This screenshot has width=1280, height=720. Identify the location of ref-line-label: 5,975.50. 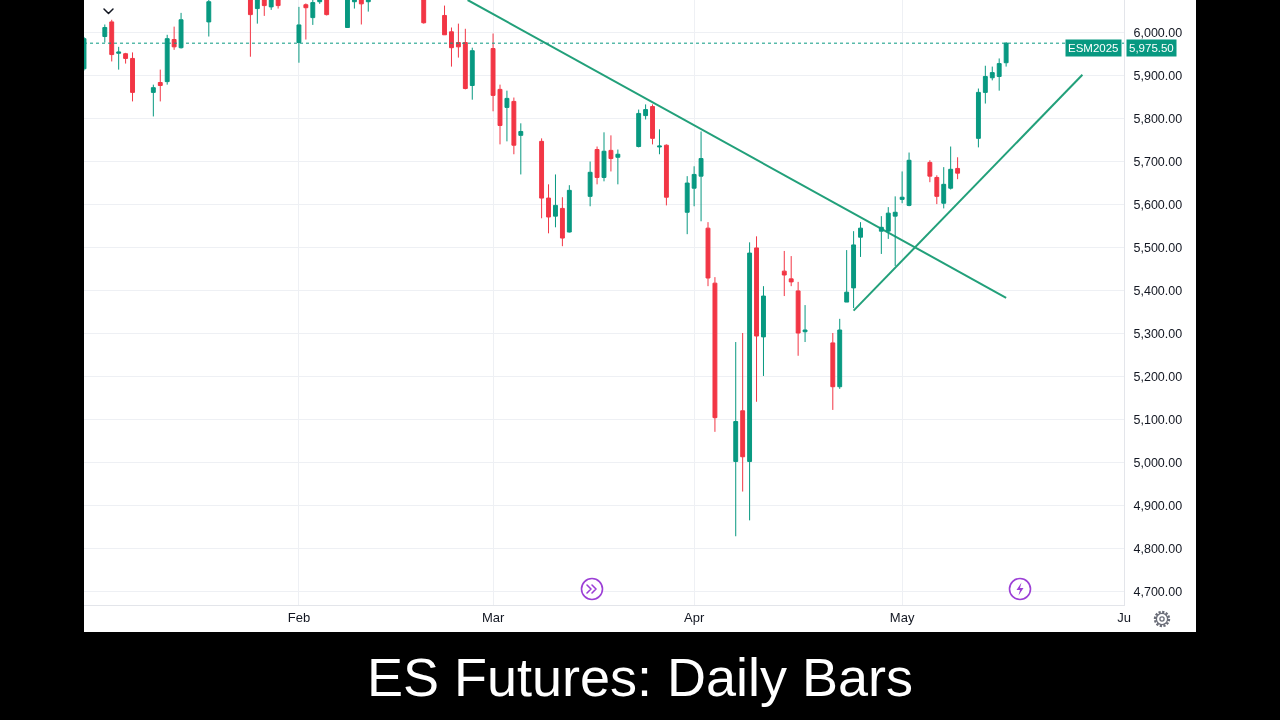
(1151, 48).